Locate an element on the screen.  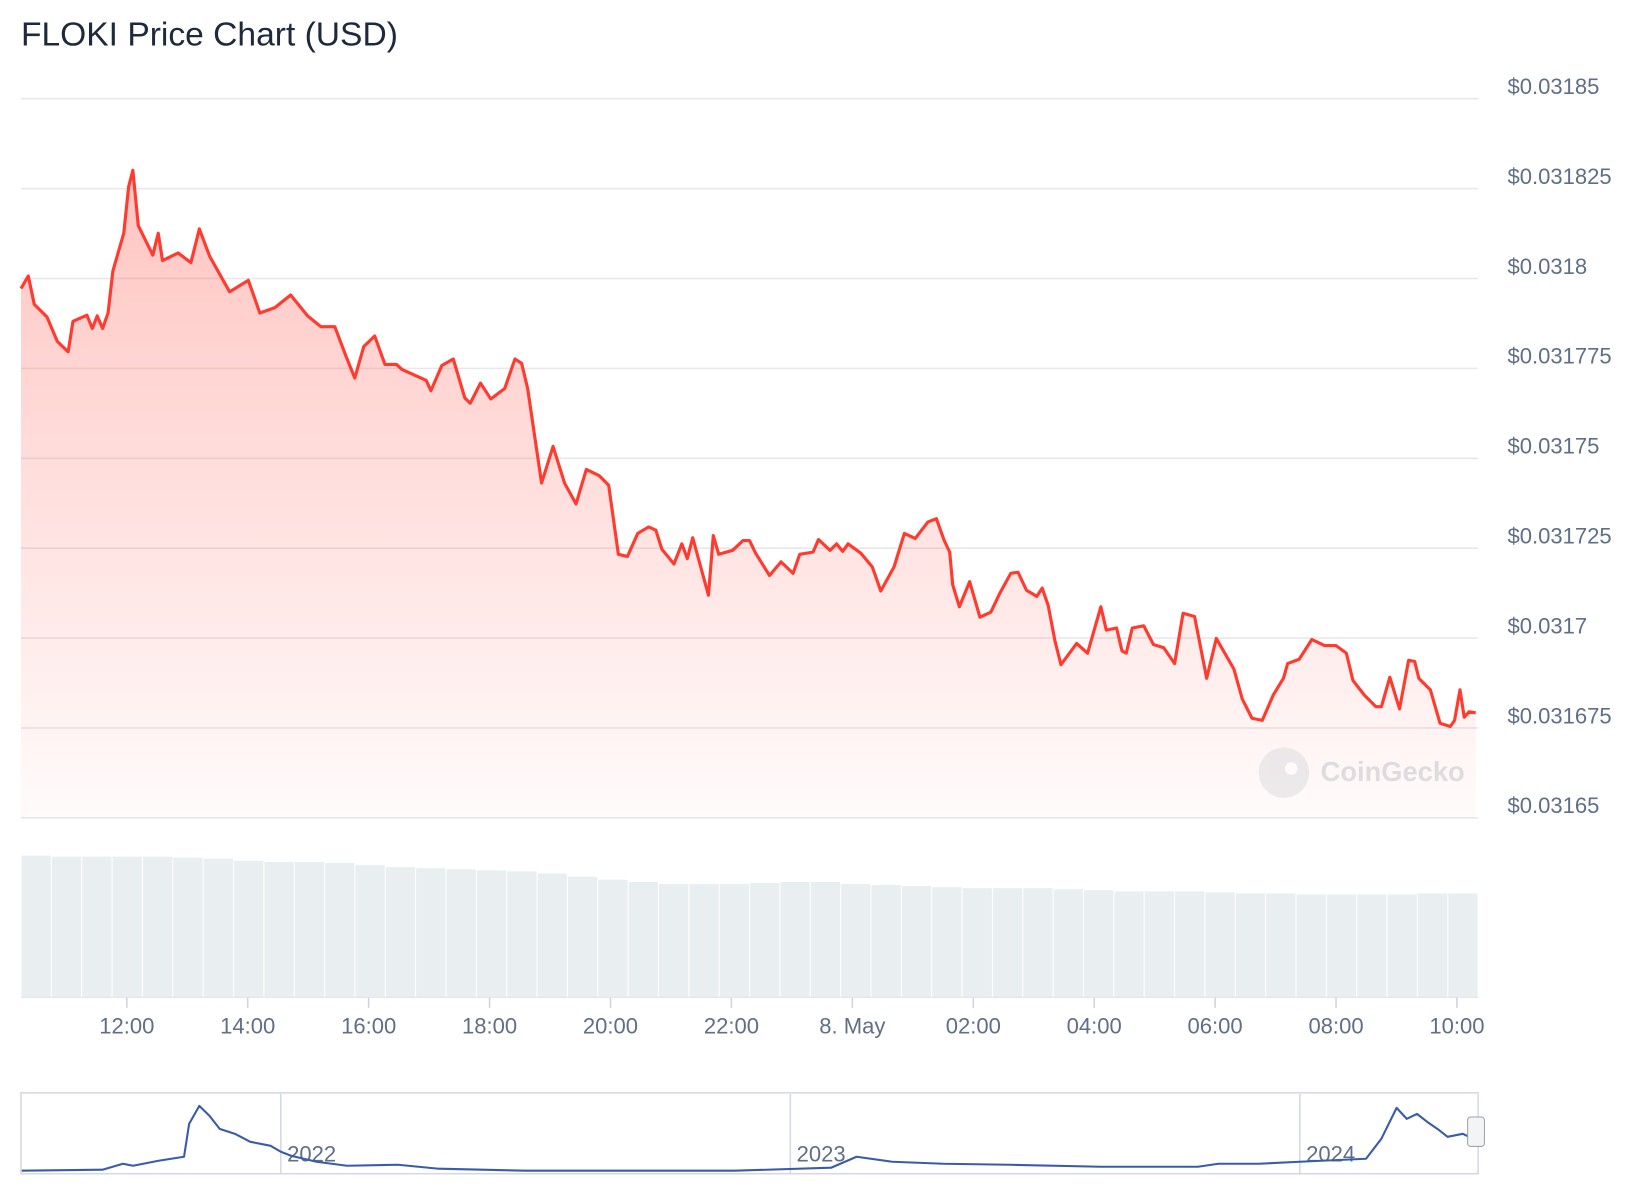
navigator-frame is located at coordinates (749, 1133).